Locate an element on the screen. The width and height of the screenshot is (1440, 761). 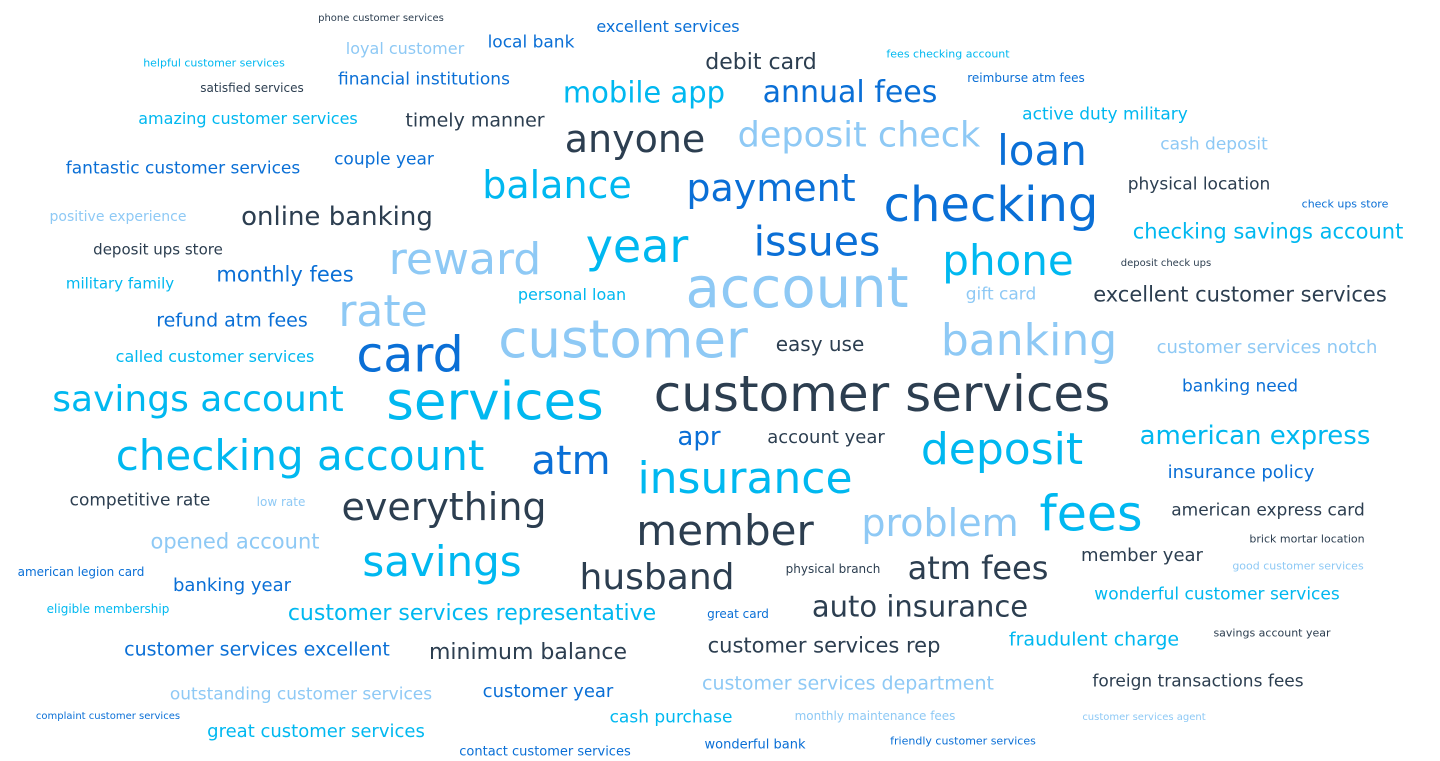
word-deposit: deposit is located at coordinates (1002, 449).